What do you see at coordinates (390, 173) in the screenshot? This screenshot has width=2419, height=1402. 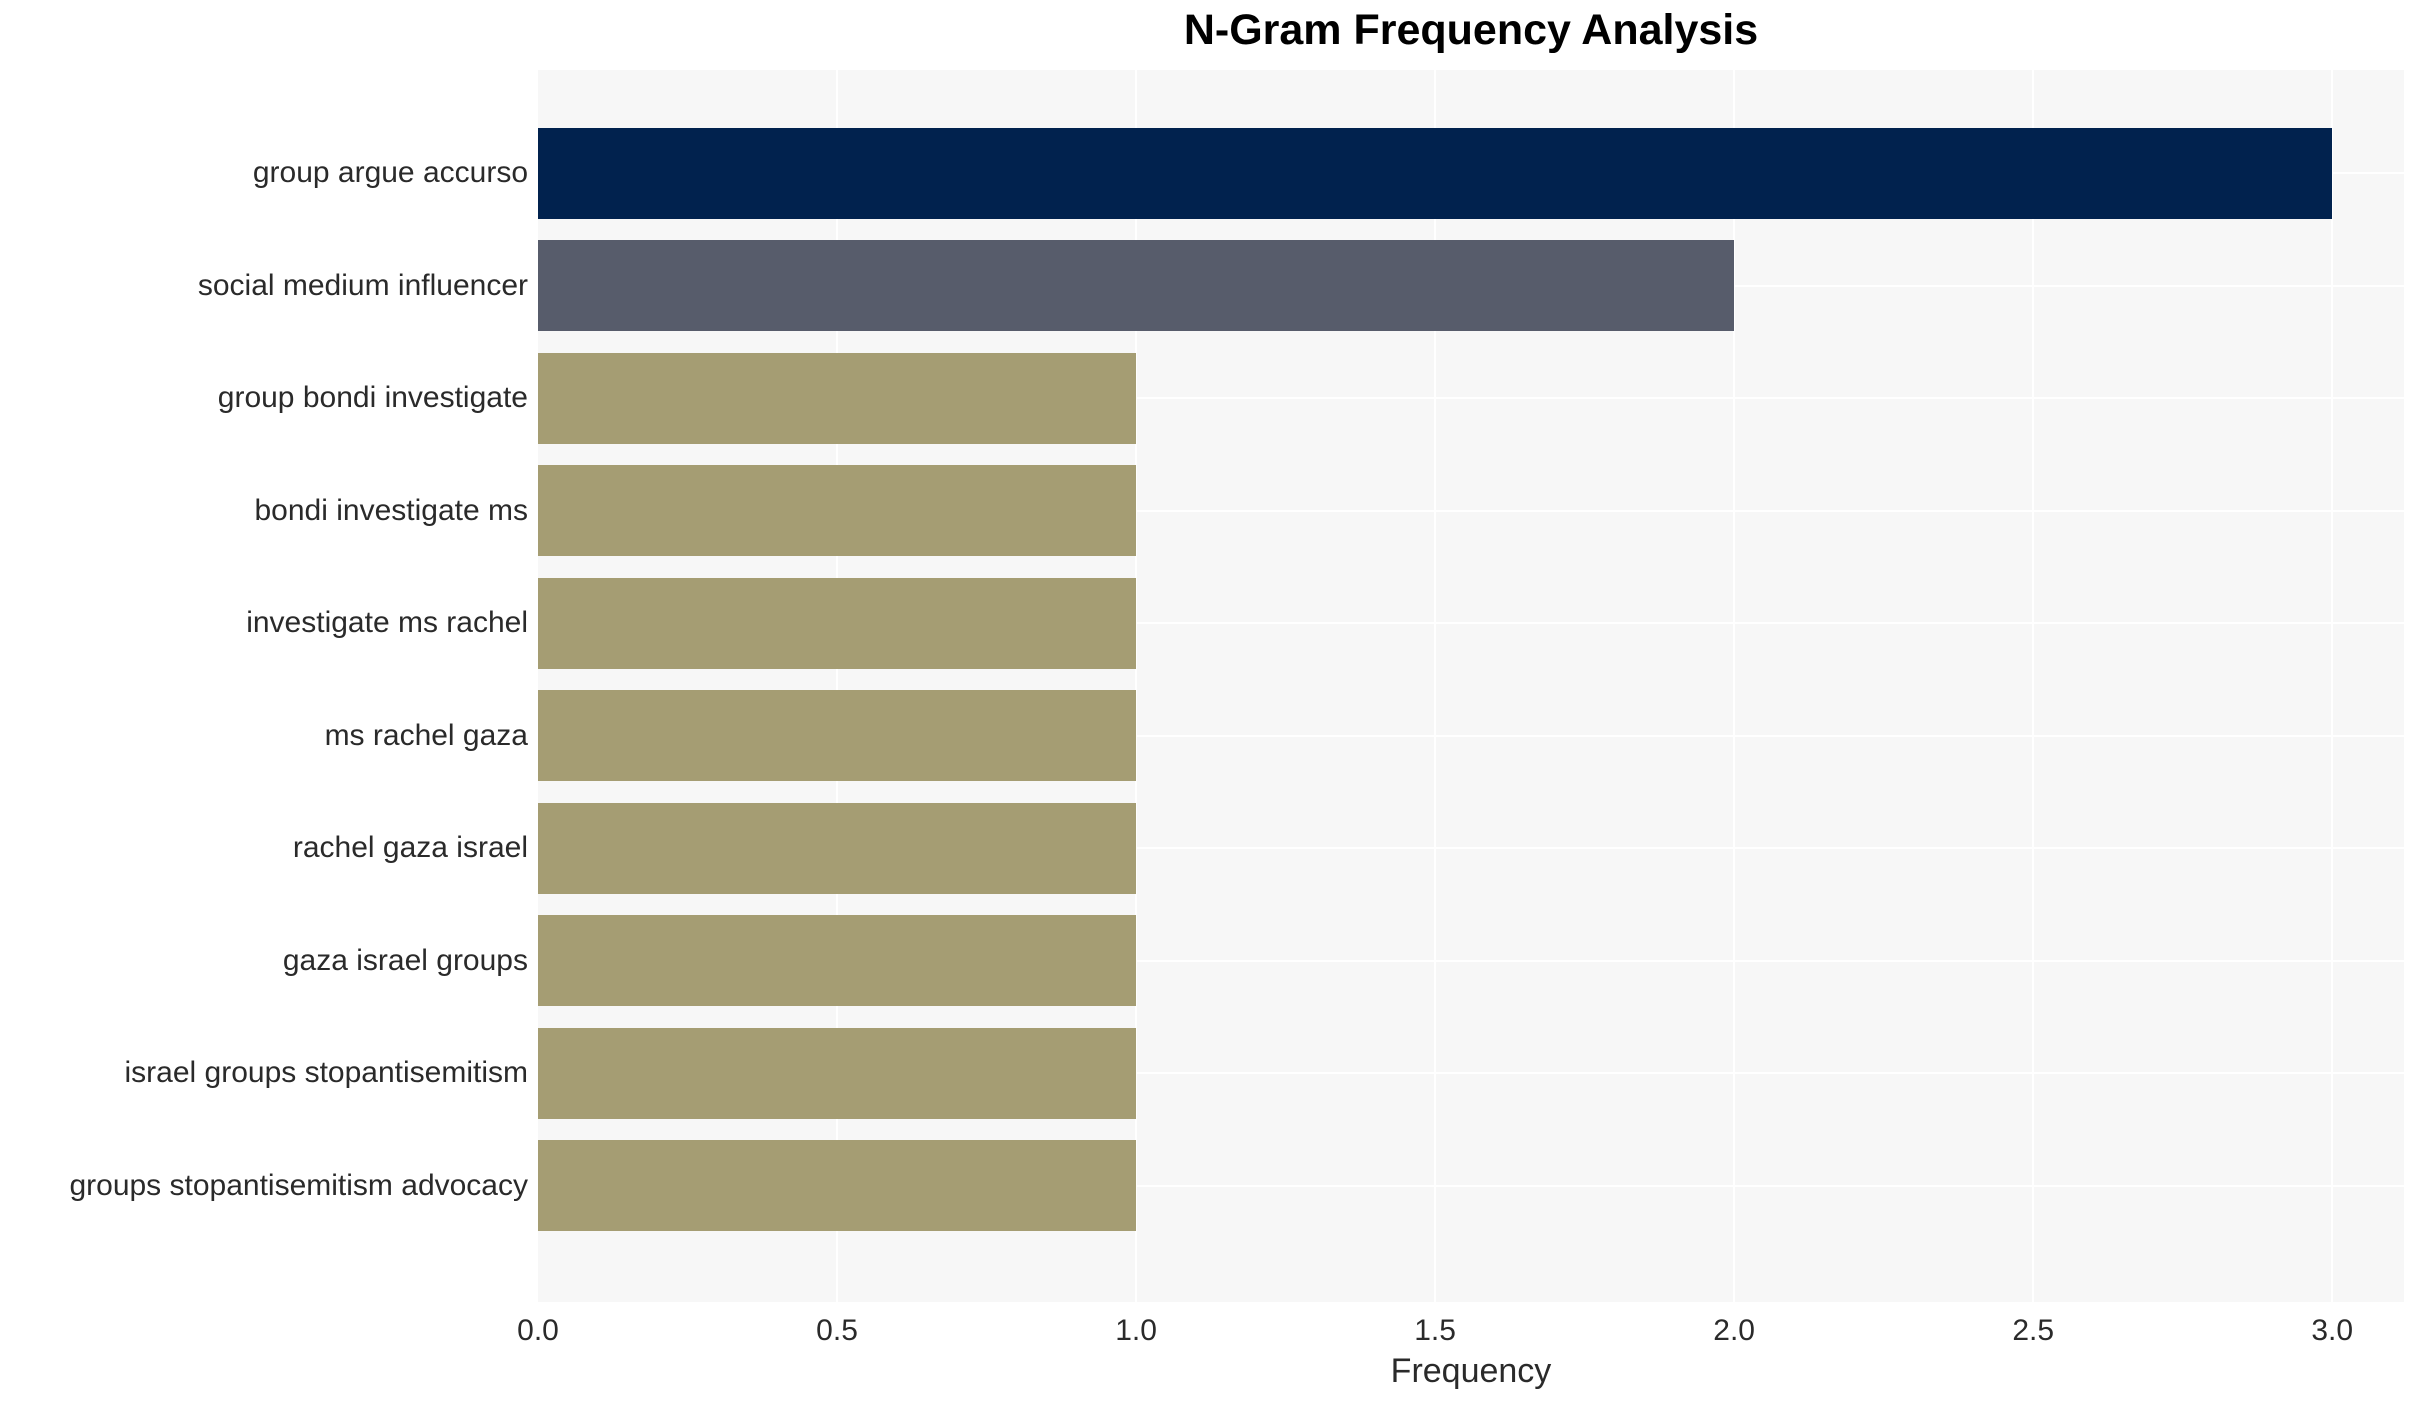 I see `category-label: group argue accurso` at bounding box center [390, 173].